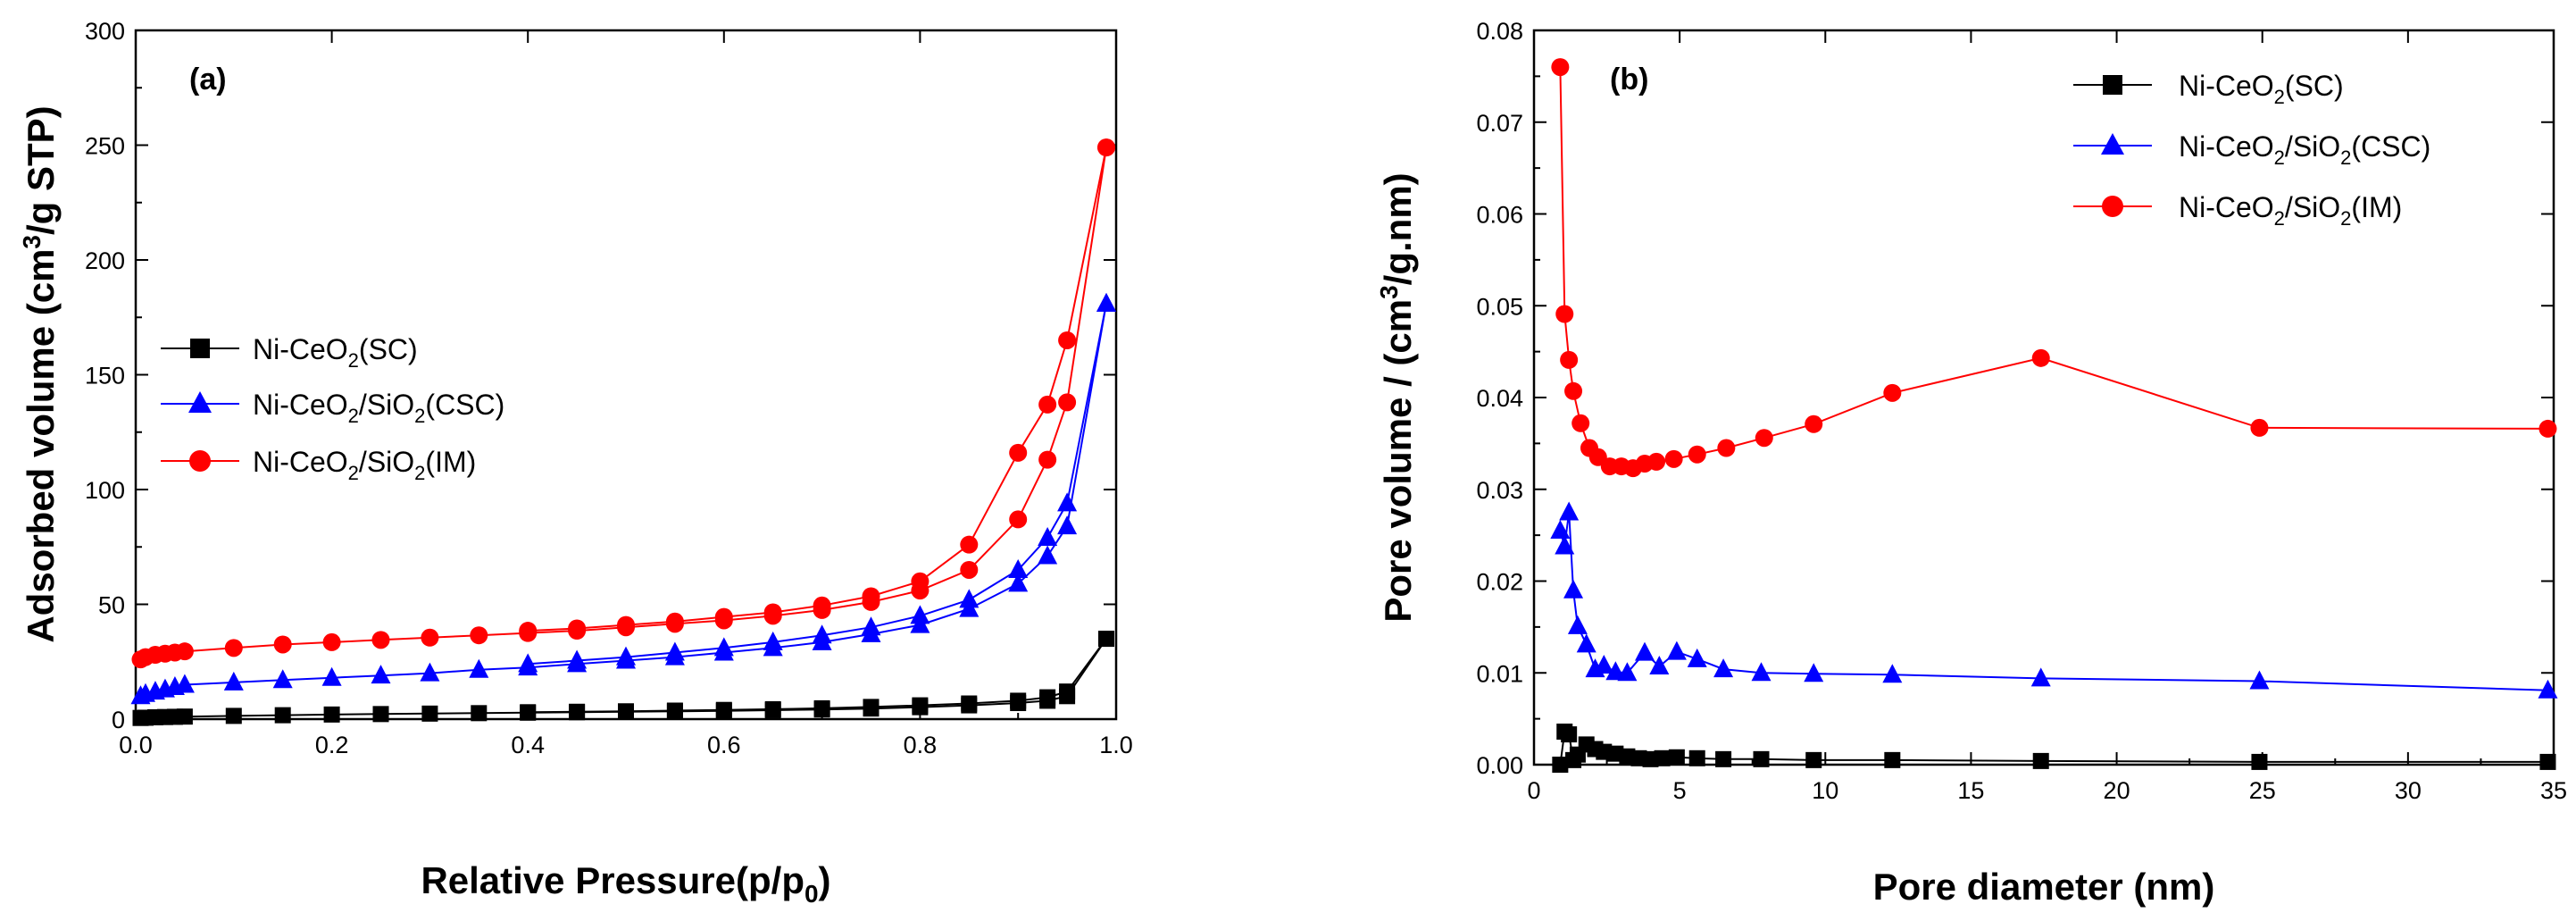 This screenshot has width=2576, height=921. Describe the element at coordinates (335, 352) in the screenshot. I see `svg-text: Ni-CeO2(SC)` at that location.